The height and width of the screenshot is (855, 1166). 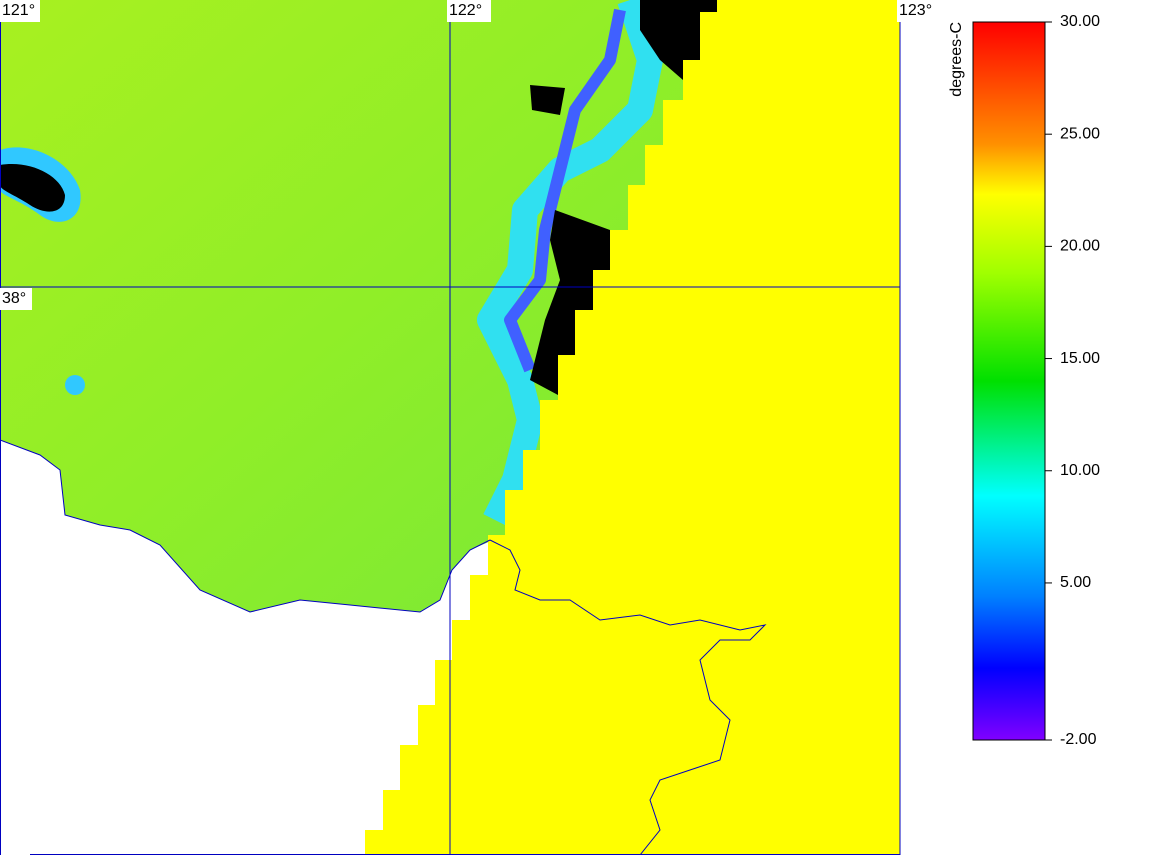 I want to click on colorbar-tick-label: 30.00, so click(x=1080, y=21).